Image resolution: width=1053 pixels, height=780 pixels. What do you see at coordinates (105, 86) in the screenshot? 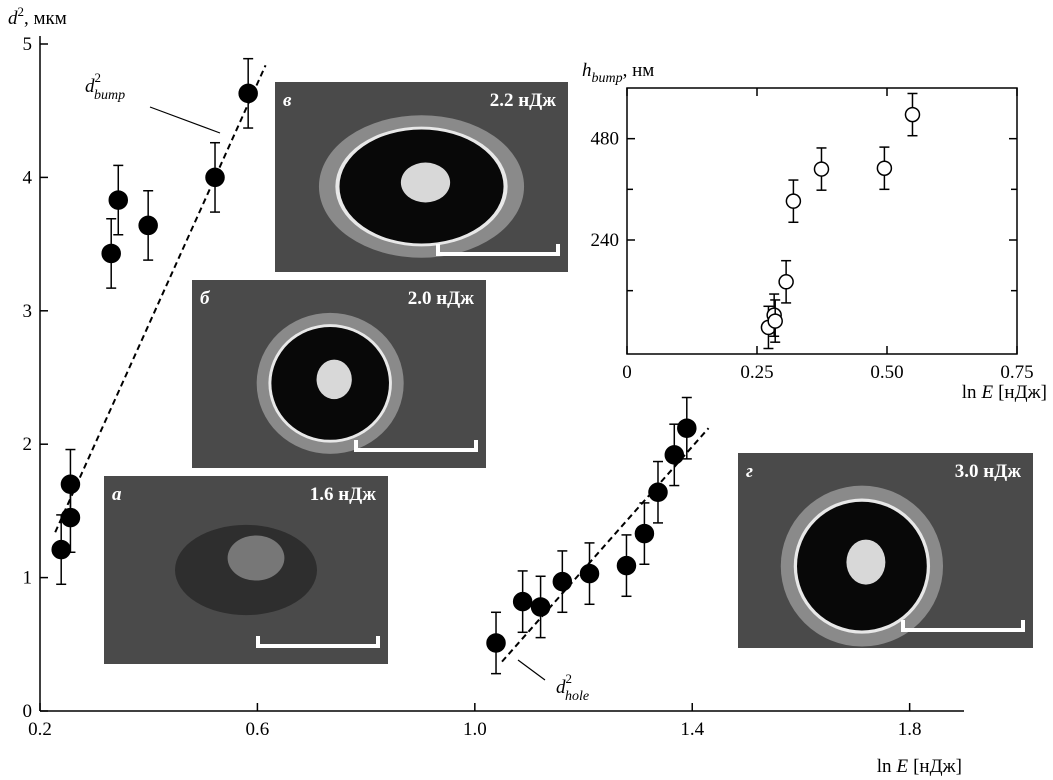
I see `annotation: d2 bump` at bounding box center [105, 86].